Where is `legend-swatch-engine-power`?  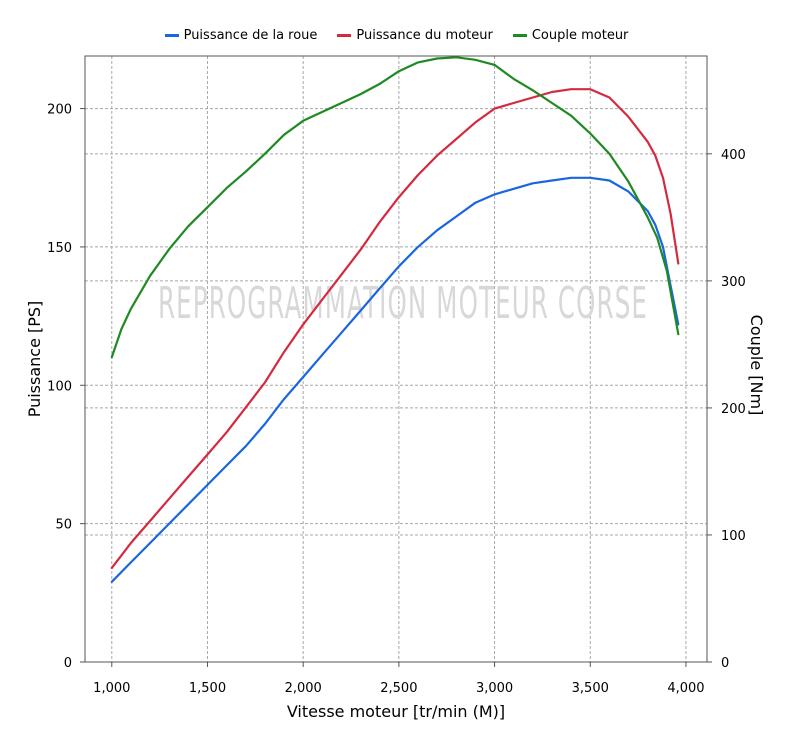 legend-swatch-engine-power is located at coordinates (344, 35).